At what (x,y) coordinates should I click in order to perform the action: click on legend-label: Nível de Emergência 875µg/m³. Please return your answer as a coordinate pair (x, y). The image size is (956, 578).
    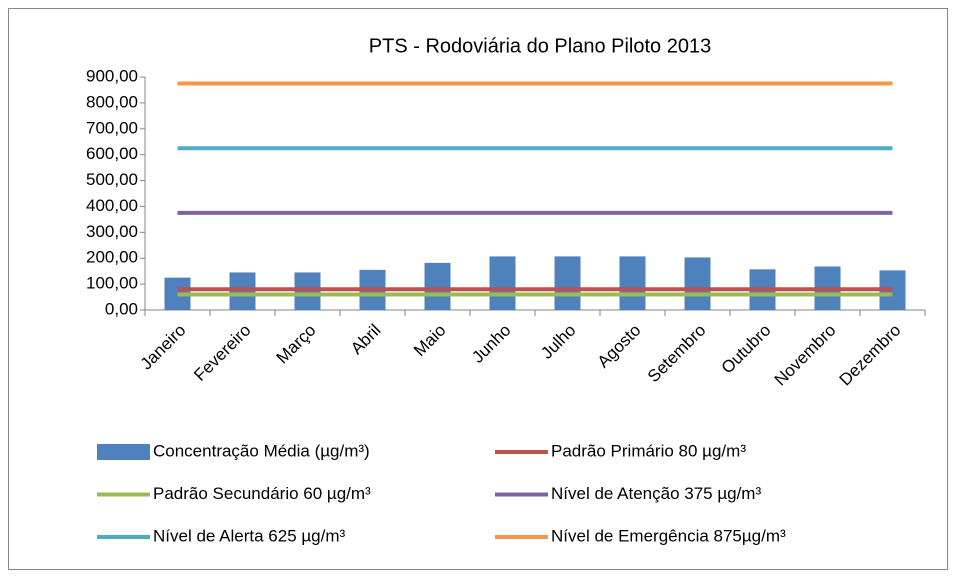
    Looking at the image, I should click on (668, 535).